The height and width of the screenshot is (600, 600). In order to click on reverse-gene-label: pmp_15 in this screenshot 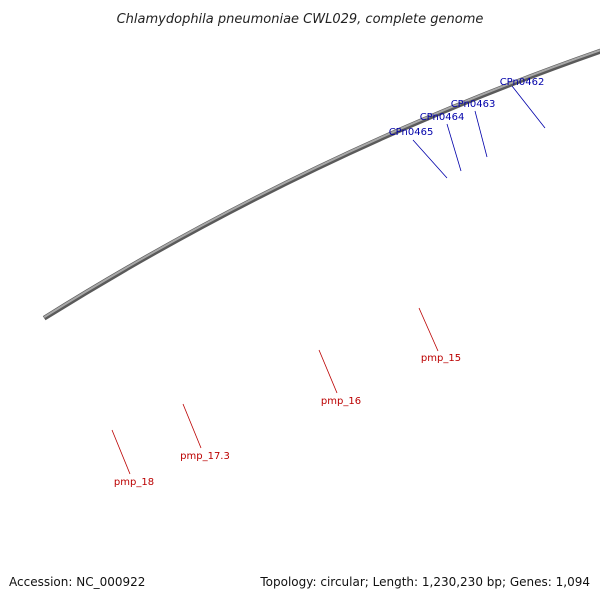, I will do `click(441, 358)`.